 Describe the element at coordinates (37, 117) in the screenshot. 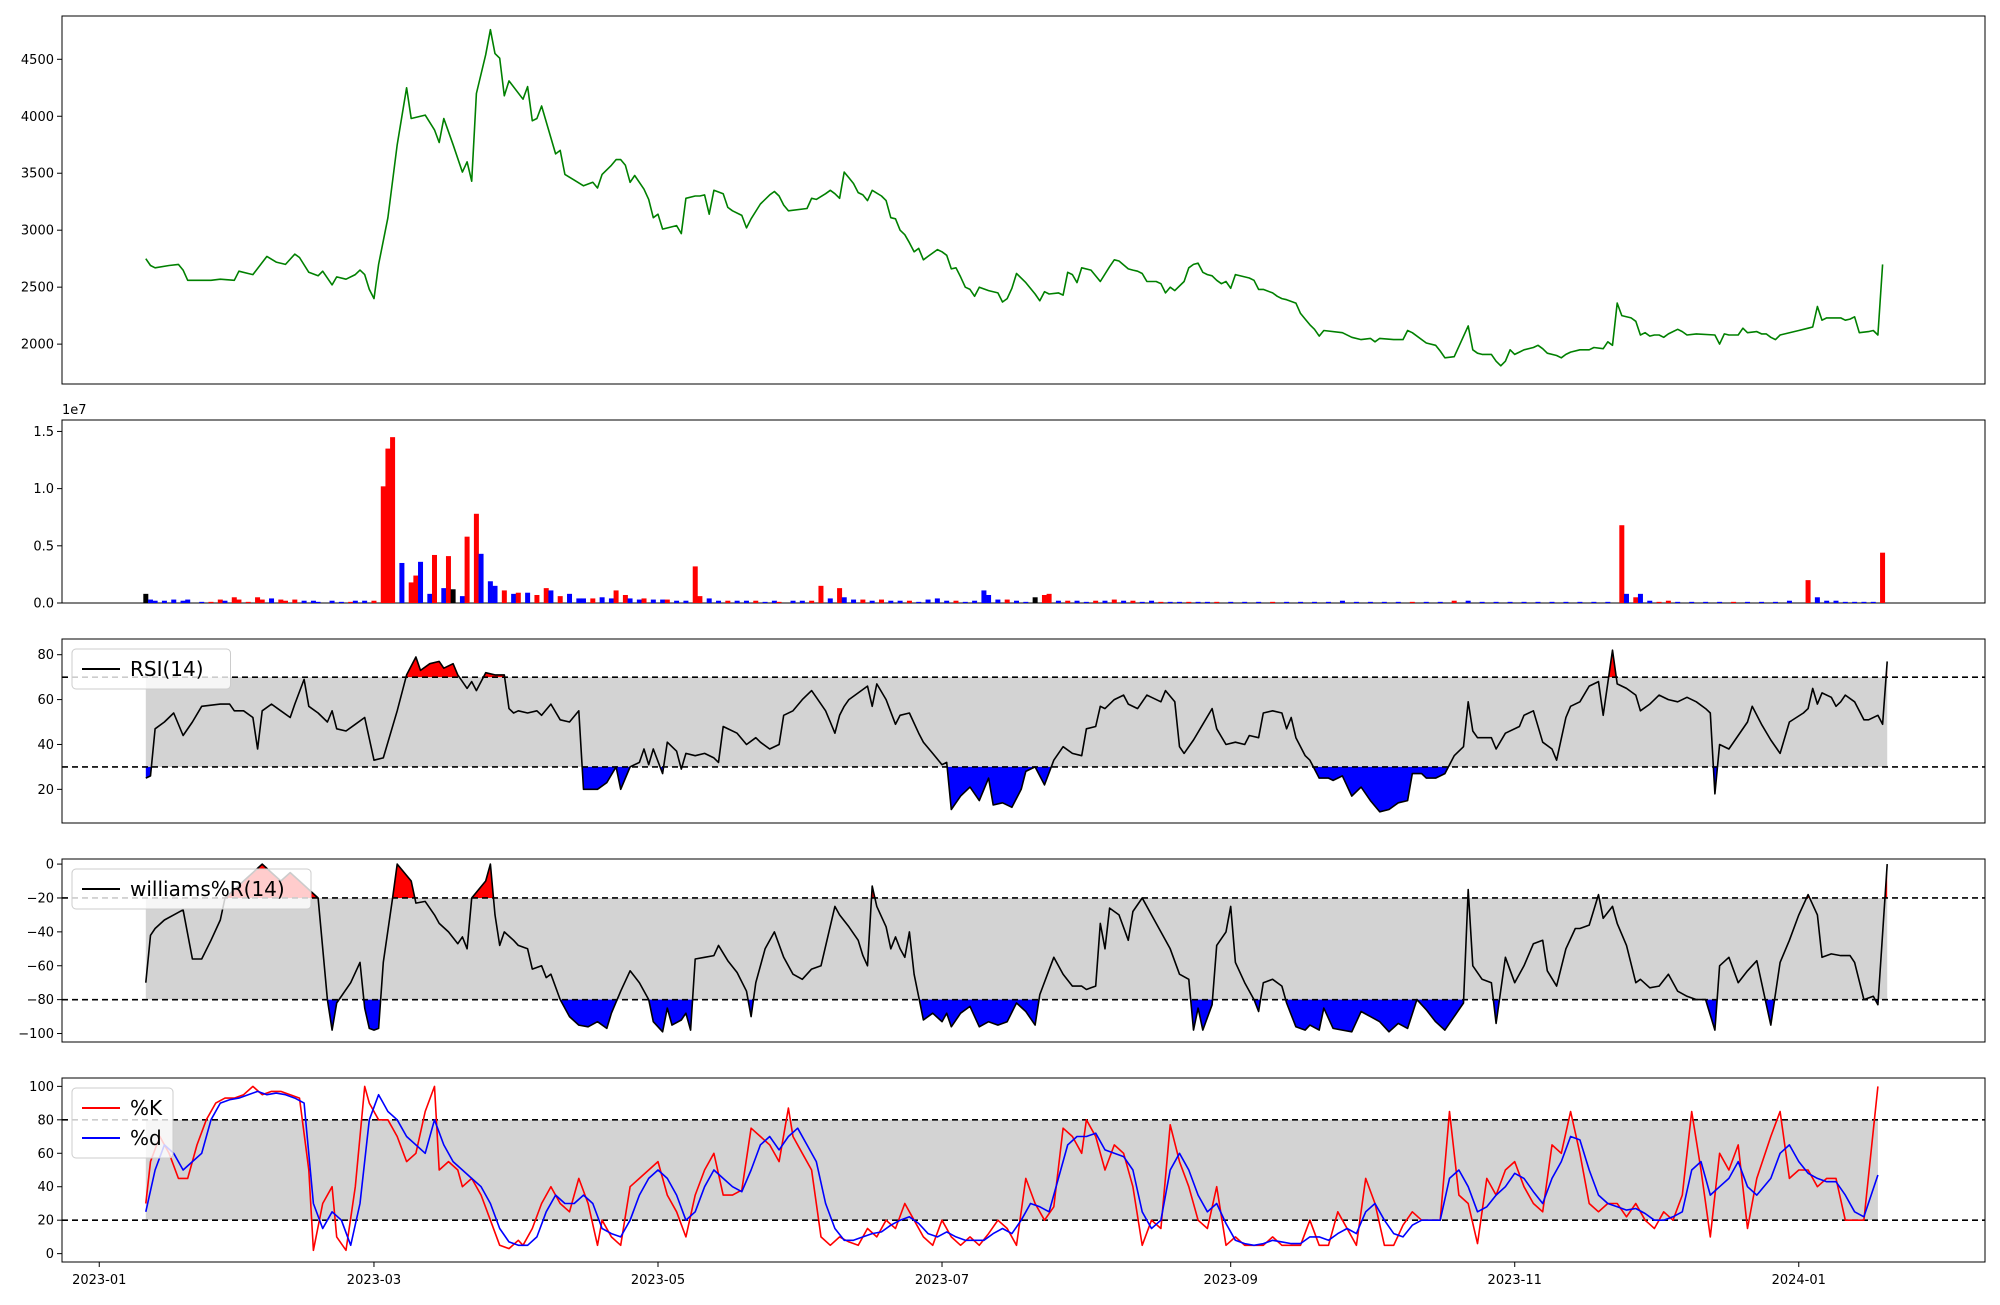

I see `price-ytick-label: 4000` at that location.